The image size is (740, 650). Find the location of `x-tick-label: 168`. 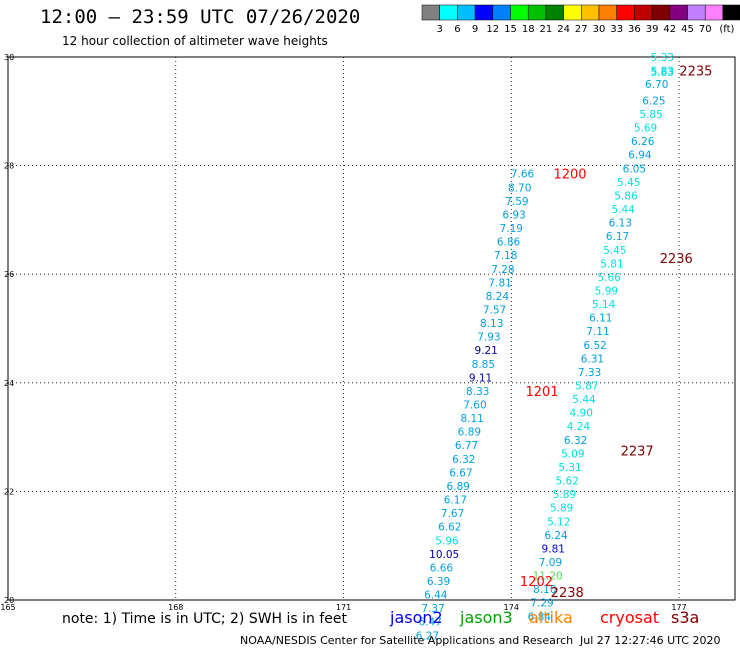

x-tick-label: 168 is located at coordinates (175, 607).